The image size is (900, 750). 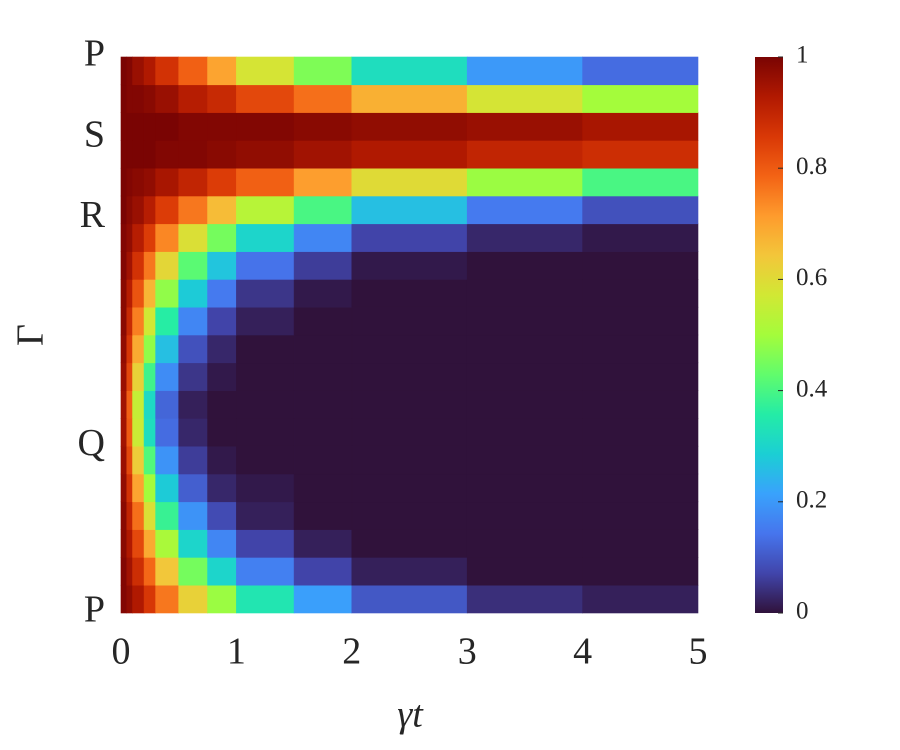 I want to click on y-tick-label: R, so click(x=93, y=215).